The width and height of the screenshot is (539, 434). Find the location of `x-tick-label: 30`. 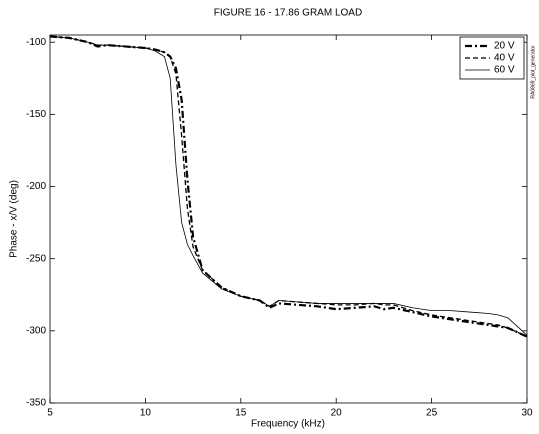

x-tick-label: 30 is located at coordinates (527, 413).